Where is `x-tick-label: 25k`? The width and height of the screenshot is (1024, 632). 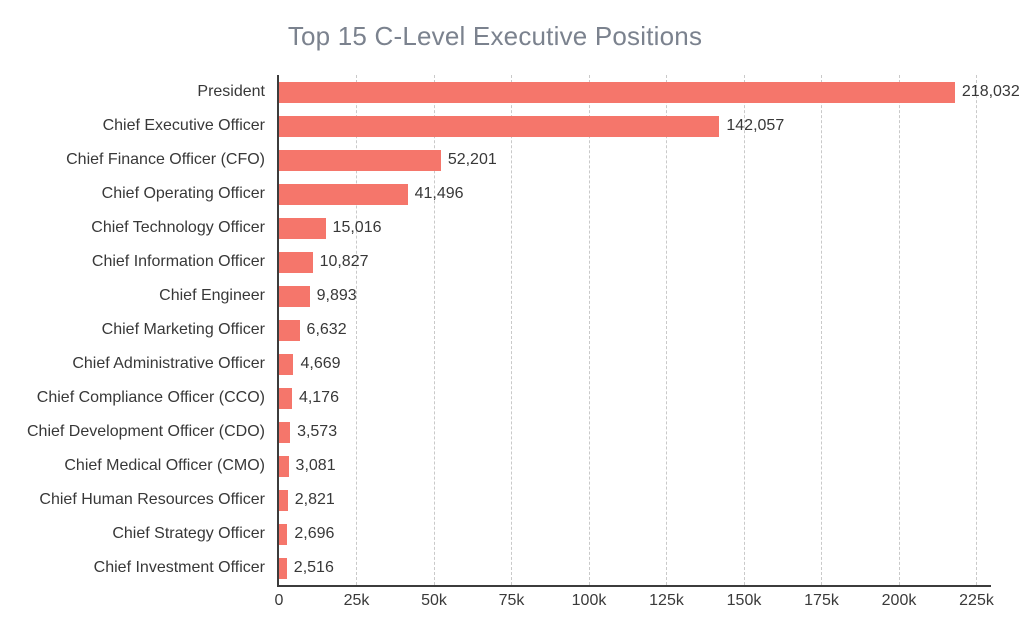
x-tick-label: 25k is located at coordinates (356, 600).